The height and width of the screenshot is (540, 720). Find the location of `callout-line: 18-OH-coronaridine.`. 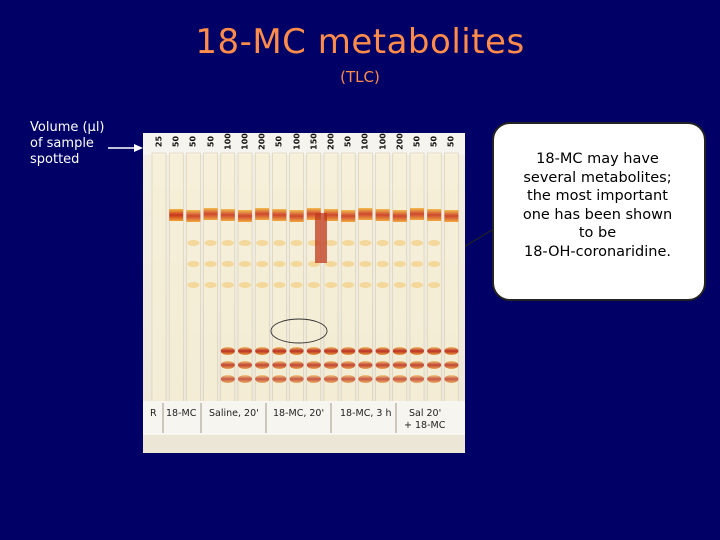

callout-line: 18-OH-coronaridine. is located at coordinates (597, 251).